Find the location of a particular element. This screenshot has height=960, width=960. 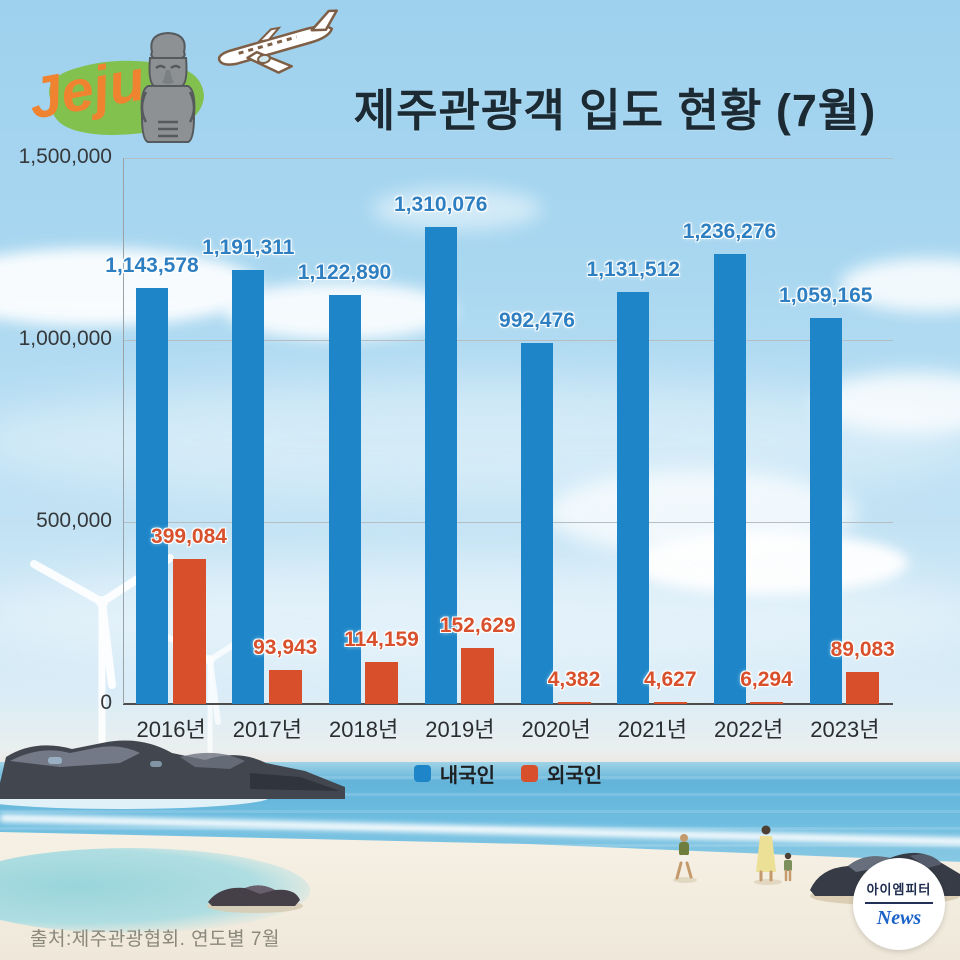

value-label: 89,083 is located at coordinates (862, 649).